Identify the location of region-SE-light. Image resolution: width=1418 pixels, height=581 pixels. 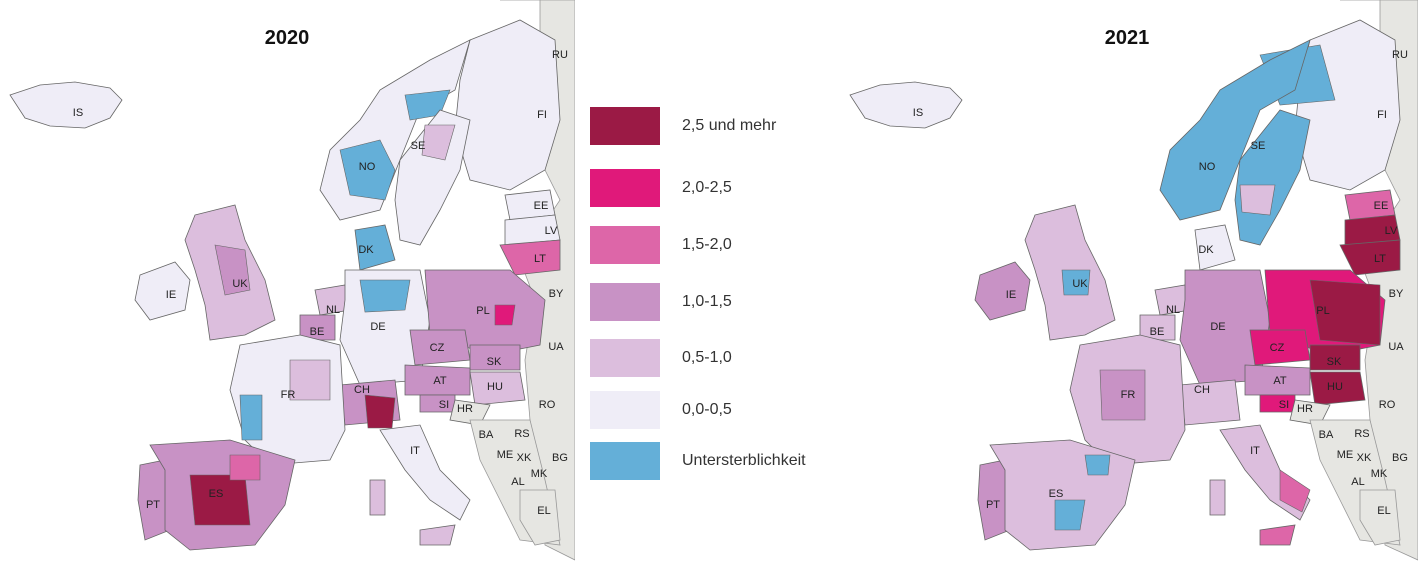
(1257, 200).